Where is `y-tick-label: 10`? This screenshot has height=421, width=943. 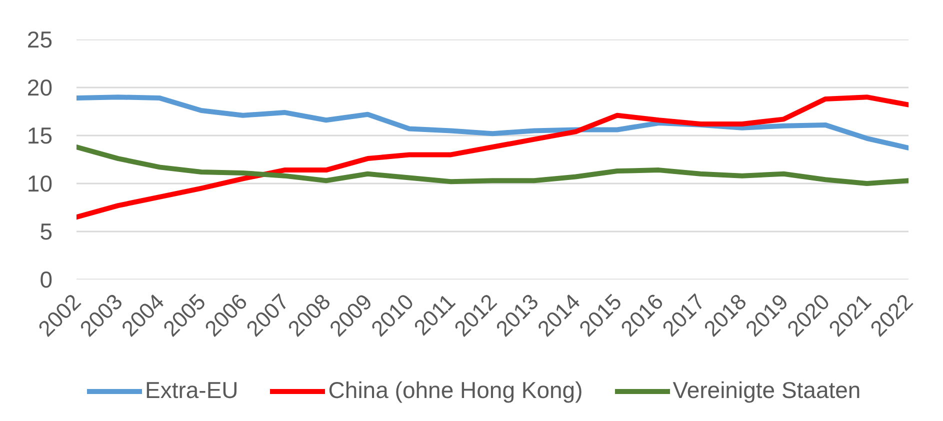 y-tick-label: 10 is located at coordinates (39, 183).